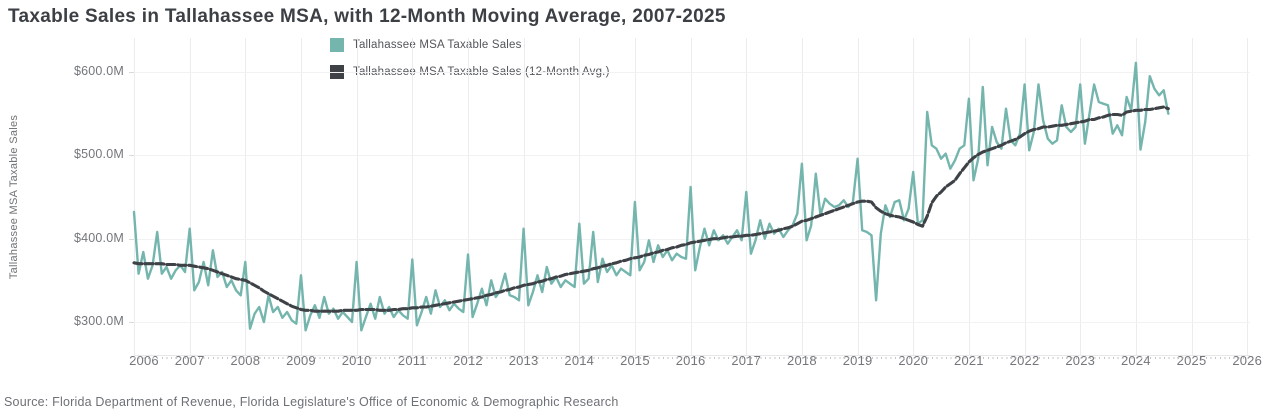 The height and width of the screenshot is (417, 1279). I want to click on gridline-year-2020, so click(914, 197).